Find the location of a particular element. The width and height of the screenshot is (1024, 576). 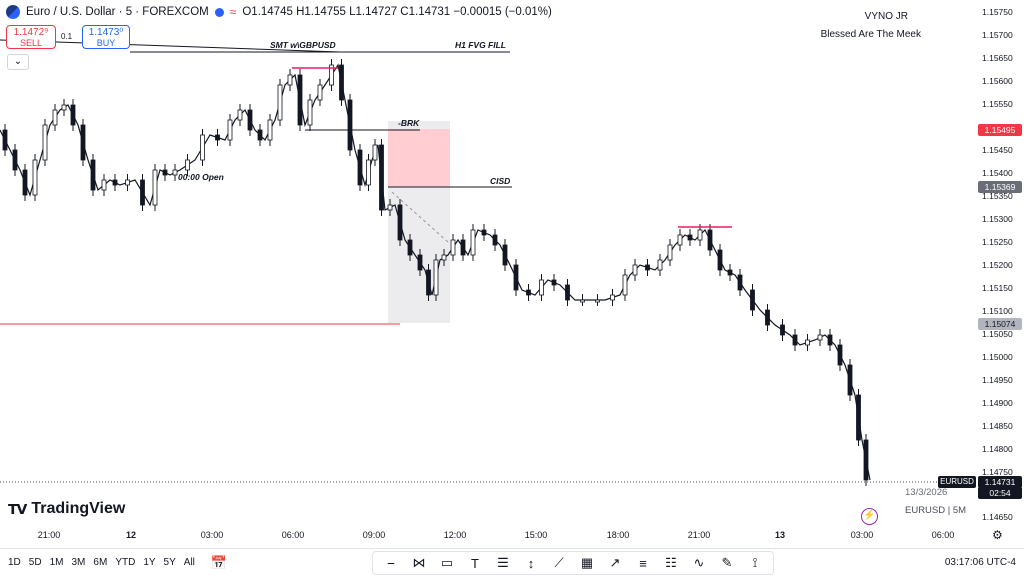

price-tick: 1.15000 is located at coordinates (997, 357).